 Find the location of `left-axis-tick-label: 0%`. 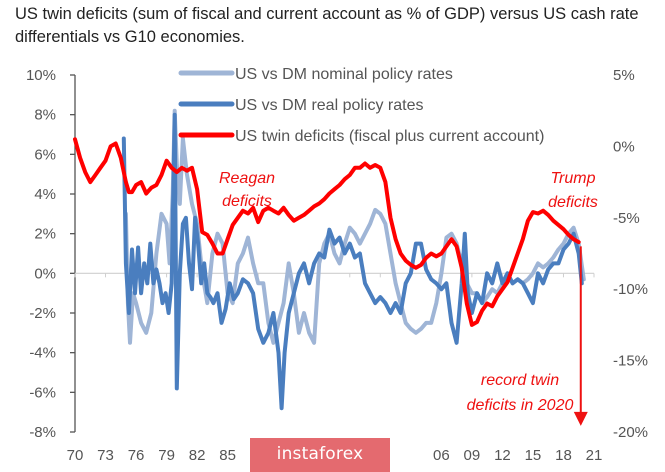

left-axis-tick-label: 0% is located at coordinates (45, 273).